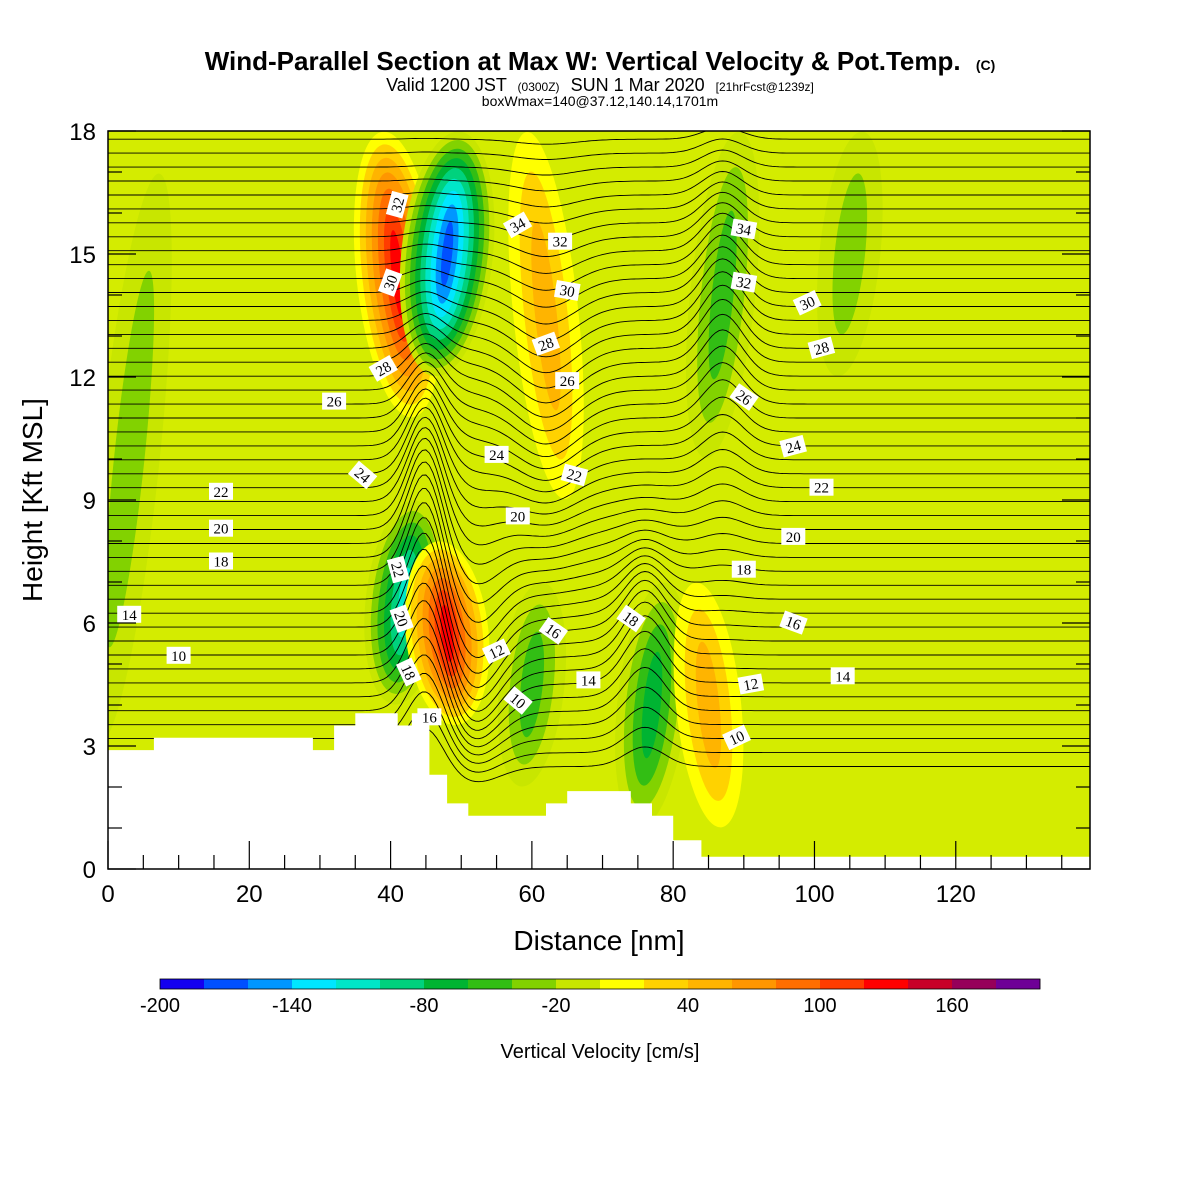 Image resolution: width=1200 pixels, height=1200 pixels. I want to click on contour-label: 12, so click(496, 651).